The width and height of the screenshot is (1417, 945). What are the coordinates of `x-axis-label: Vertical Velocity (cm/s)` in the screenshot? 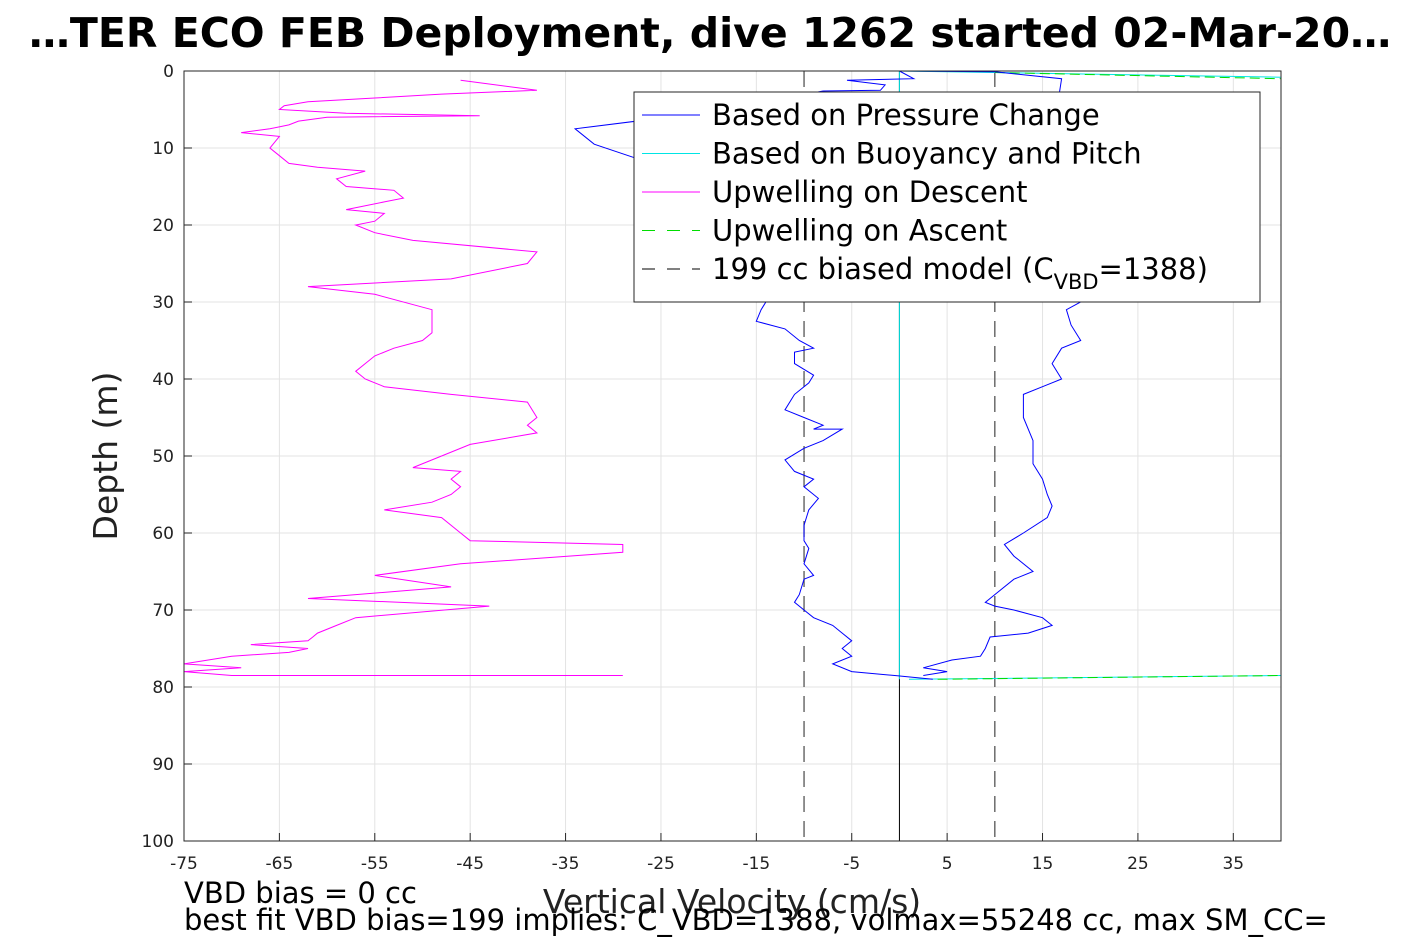 It's located at (732, 901).